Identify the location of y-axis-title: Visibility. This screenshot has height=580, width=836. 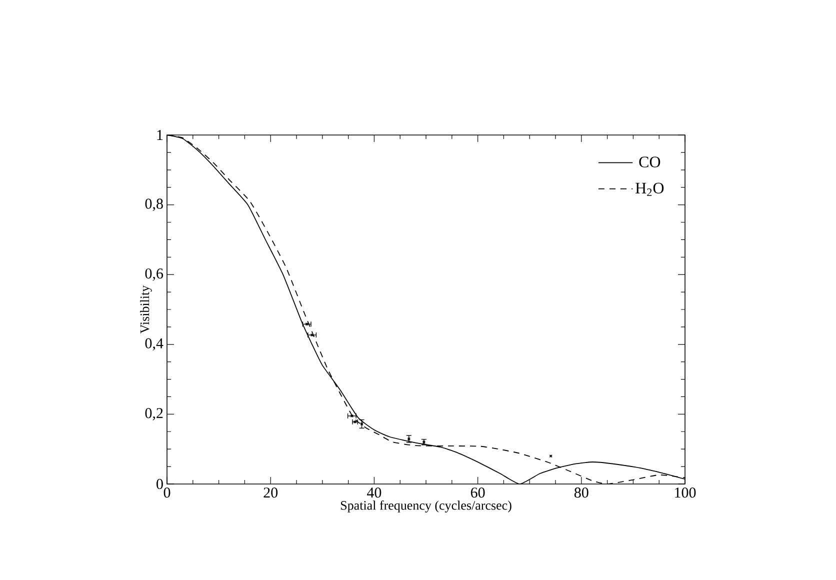
(146, 309).